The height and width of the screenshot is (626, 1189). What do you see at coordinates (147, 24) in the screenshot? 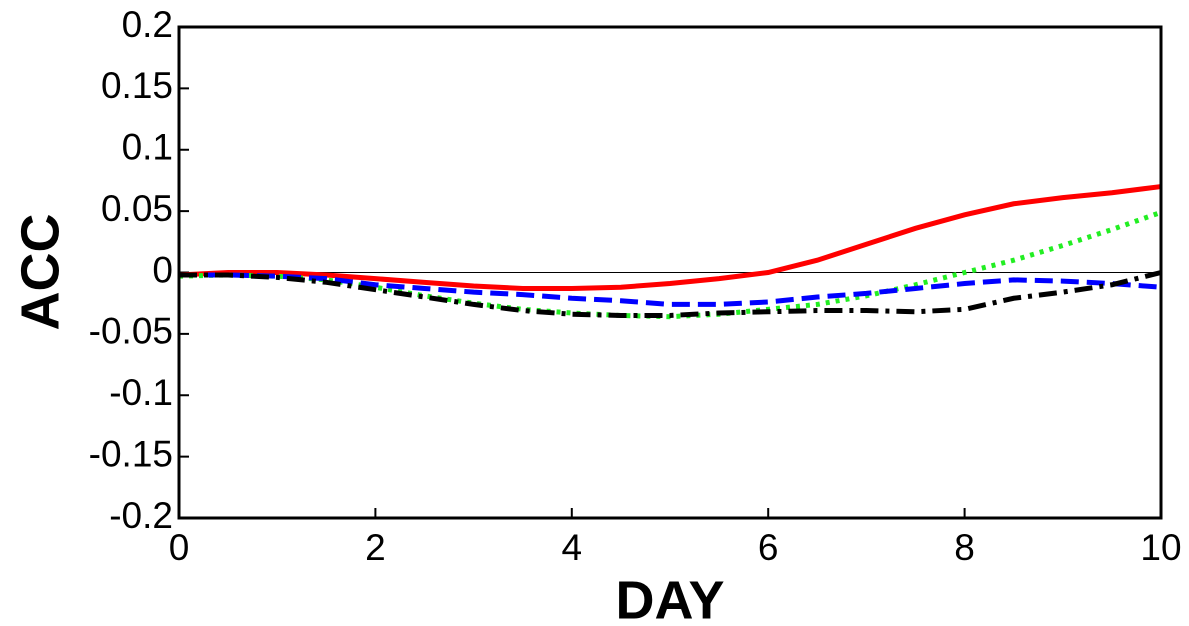
I see `y-tick-label: 0.2` at bounding box center [147, 24].